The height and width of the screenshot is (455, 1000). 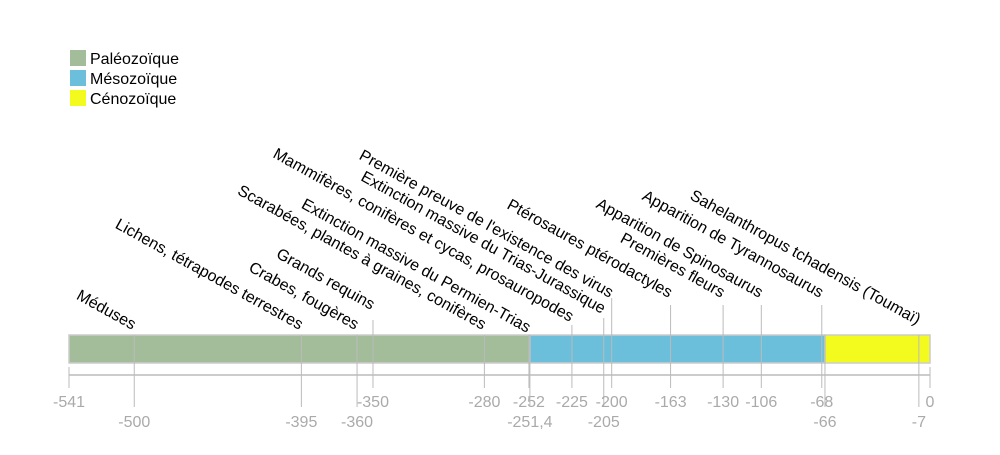 I want to click on tick-label: -163, so click(x=671, y=402).